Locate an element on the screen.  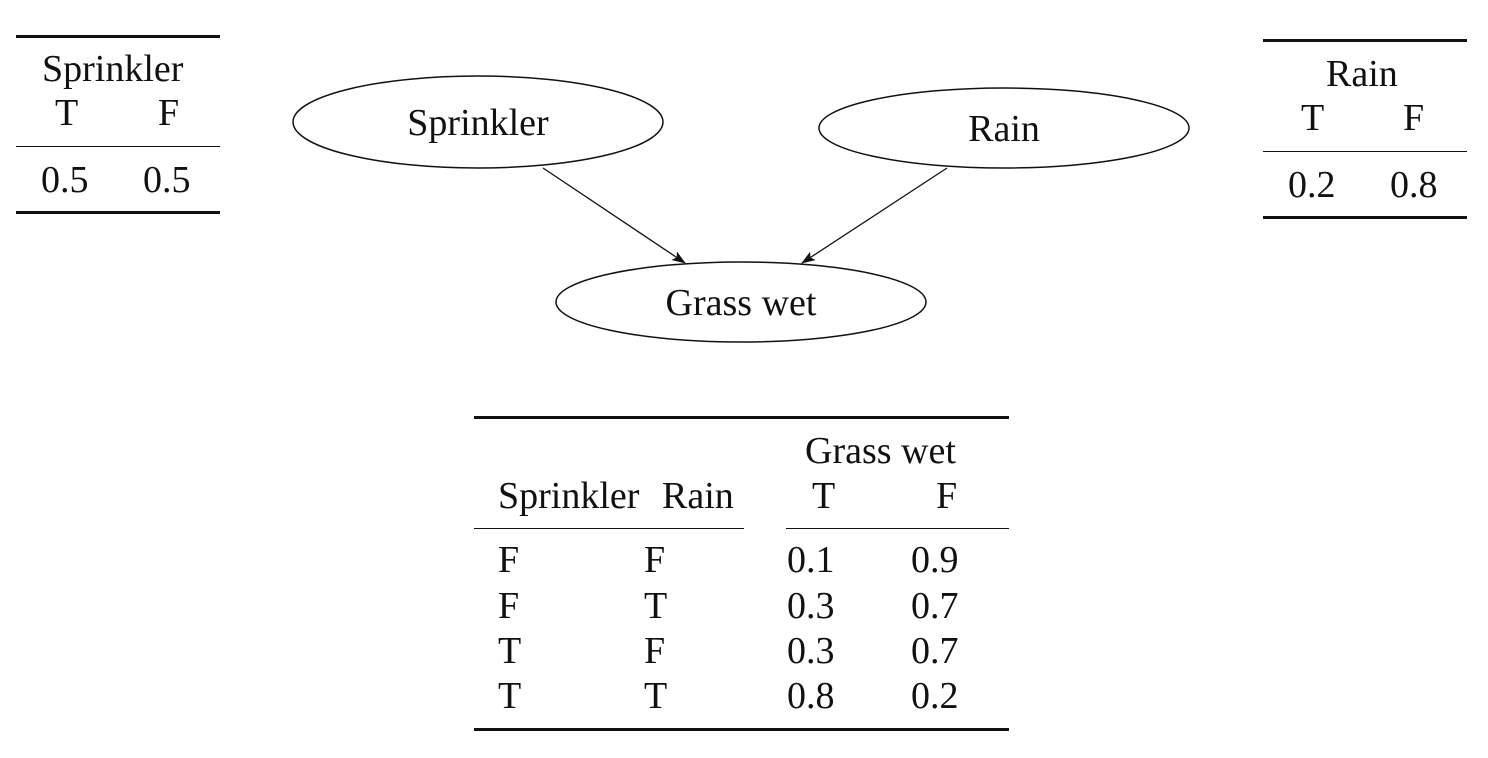
table-mid-rule-left is located at coordinates (609, 528).